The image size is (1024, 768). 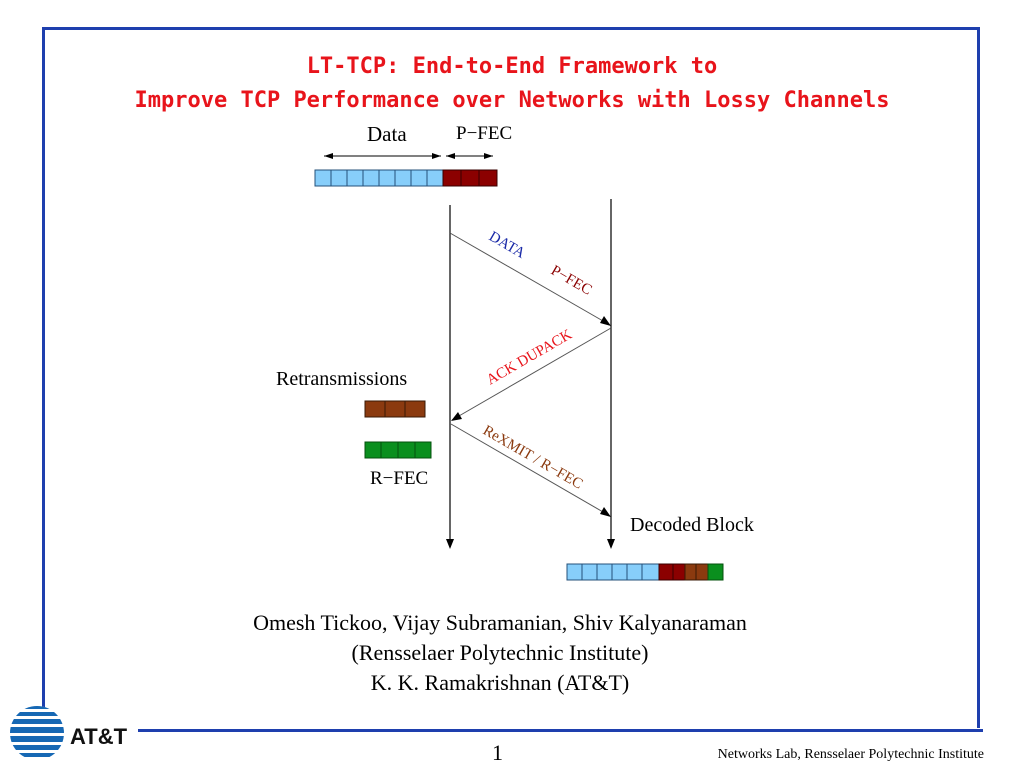 I want to click on rexmit-message-arrow, so click(x=530, y=470).